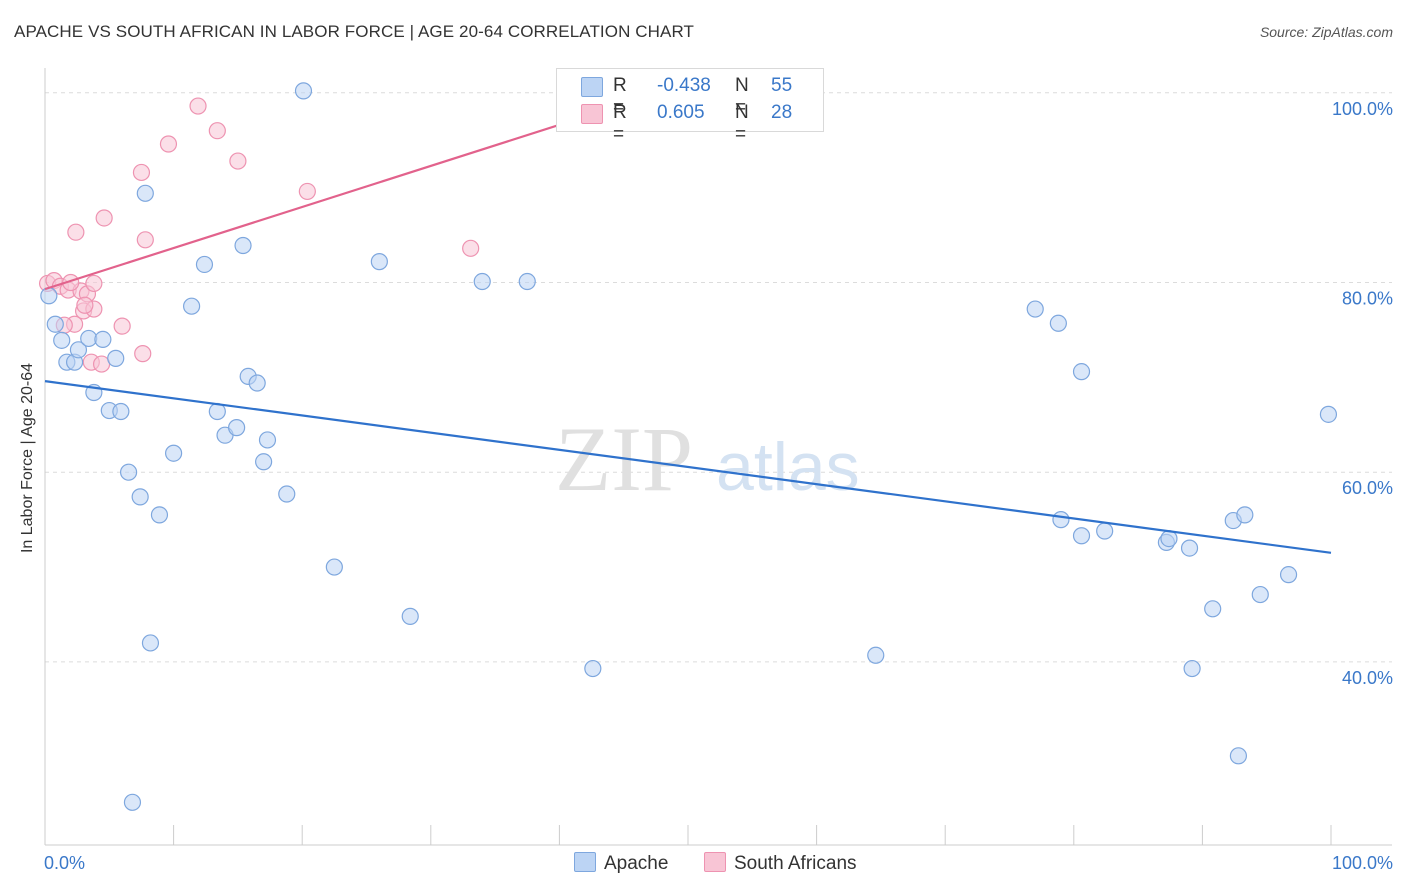 This screenshot has width=1406, height=892. What do you see at coordinates (681, 112) in the screenshot?
I see `sa-r-value: 0.605` at bounding box center [681, 112].